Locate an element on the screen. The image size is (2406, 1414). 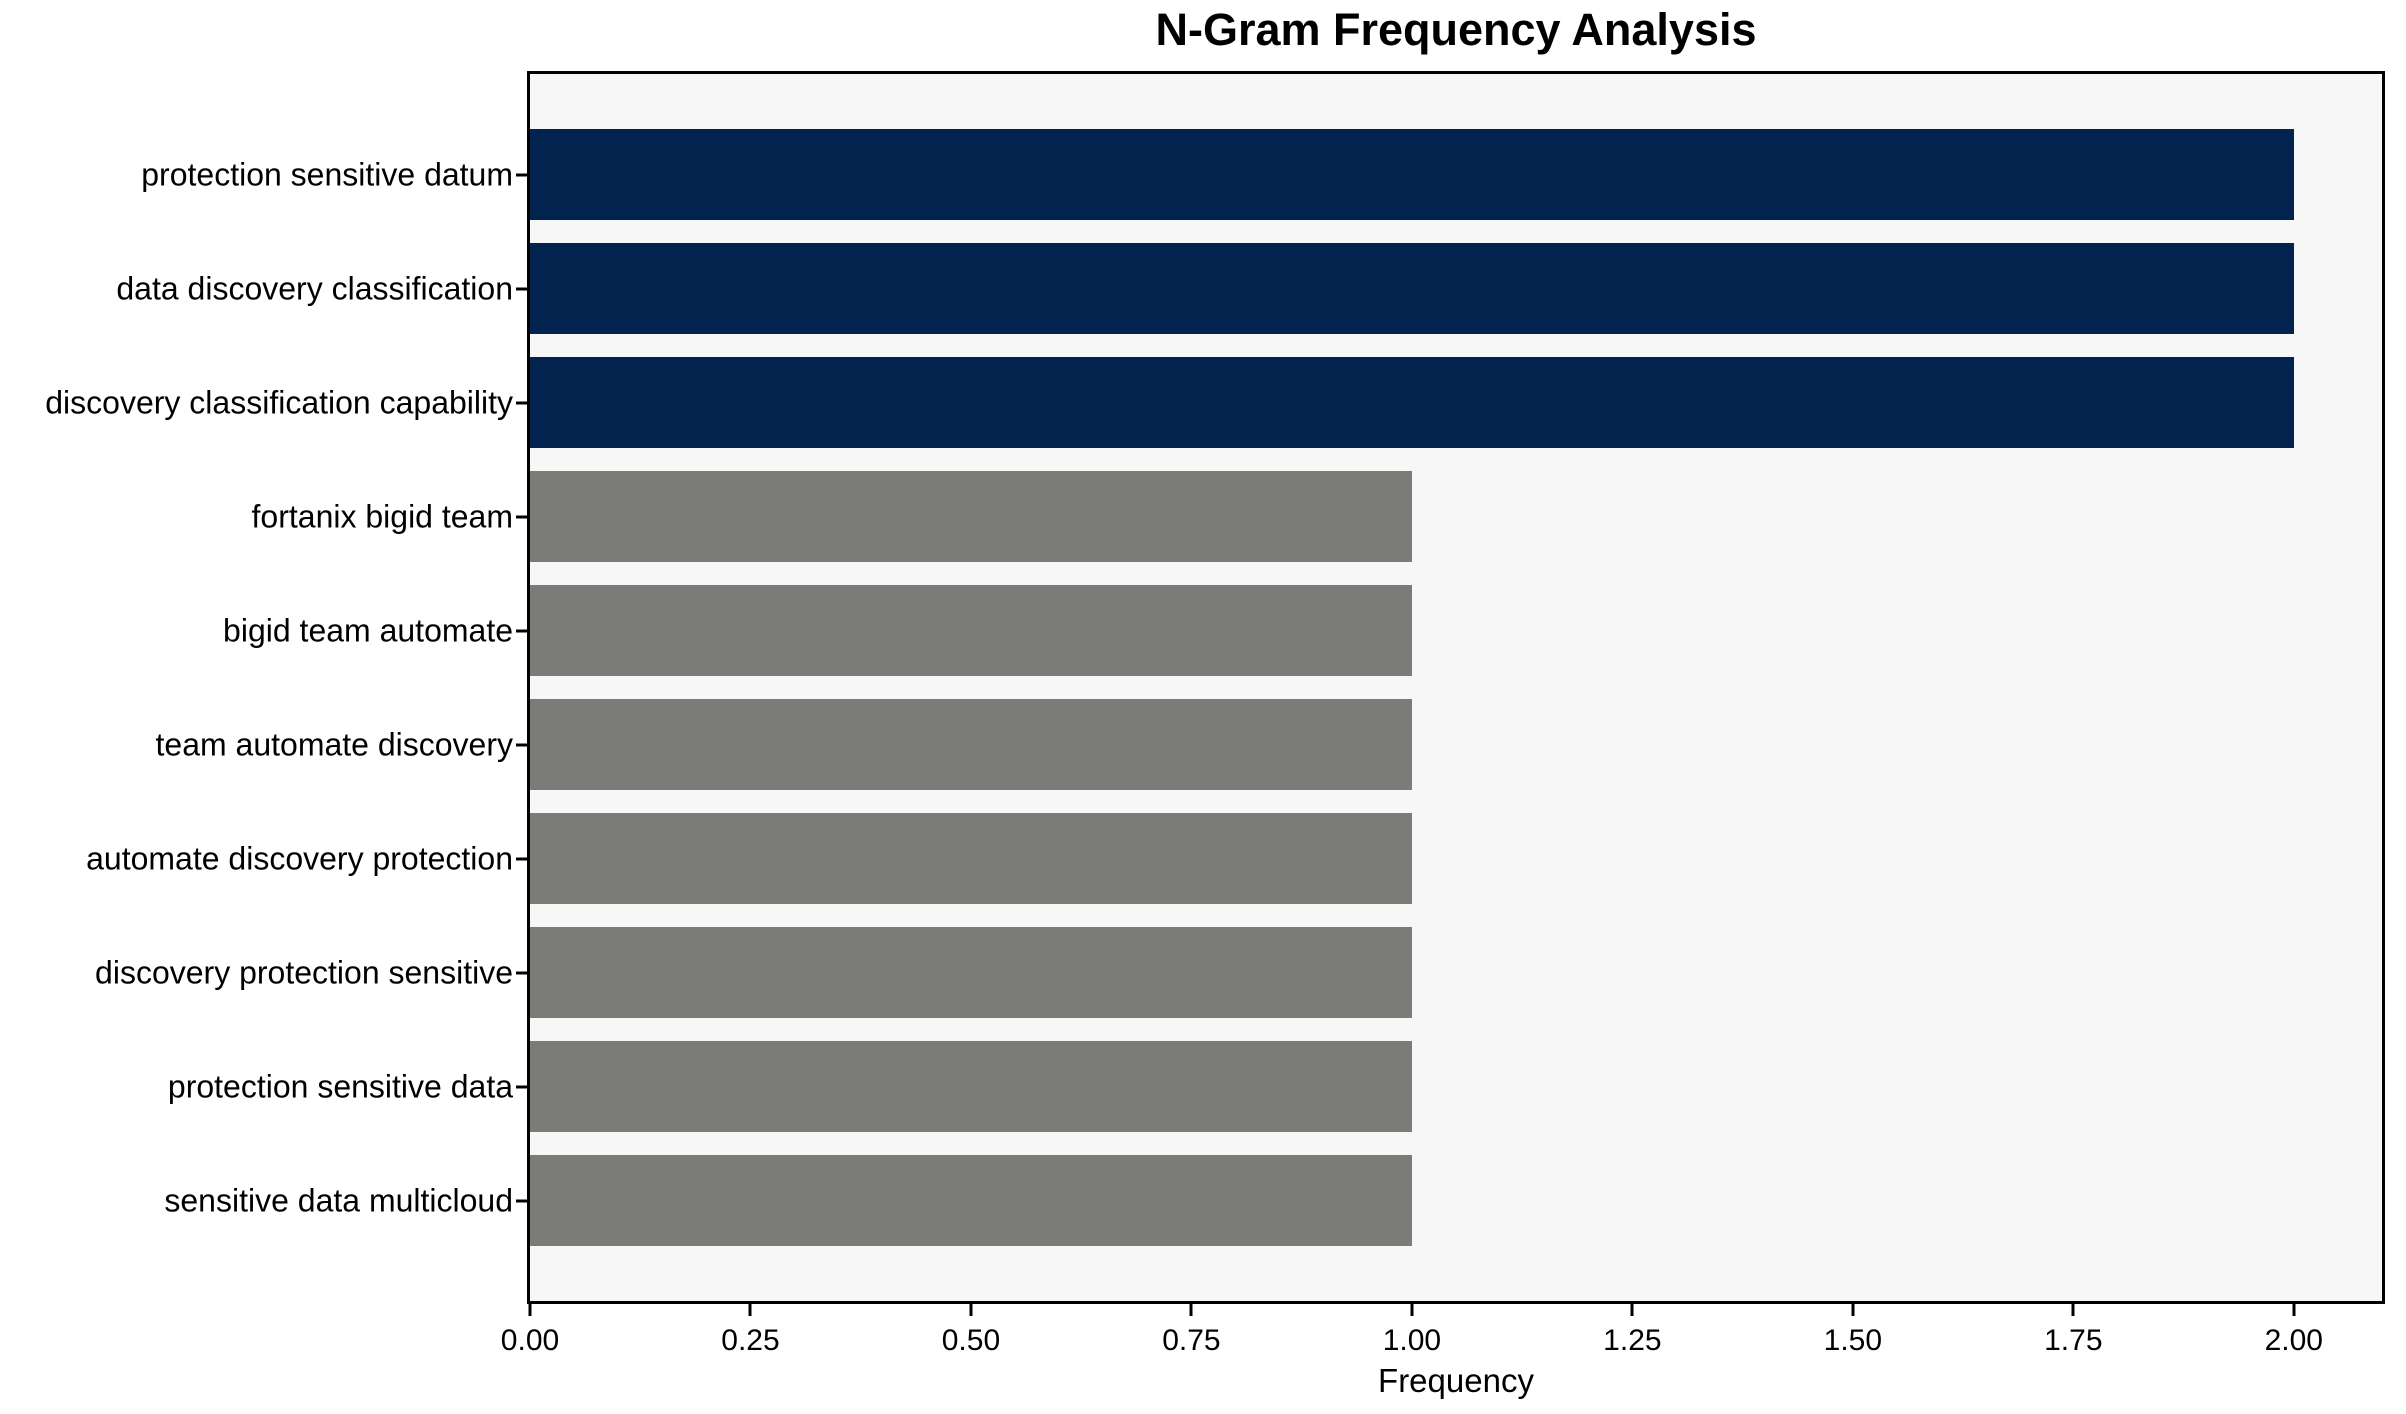
x-tick-label: 0.75 is located at coordinates (1191, 1340).